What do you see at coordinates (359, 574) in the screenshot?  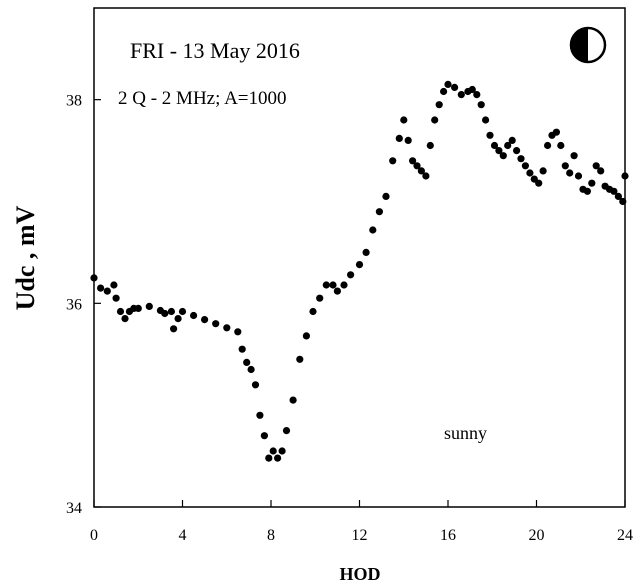 I see `x-axis-title: HOD` at bounding box center [359, 574].